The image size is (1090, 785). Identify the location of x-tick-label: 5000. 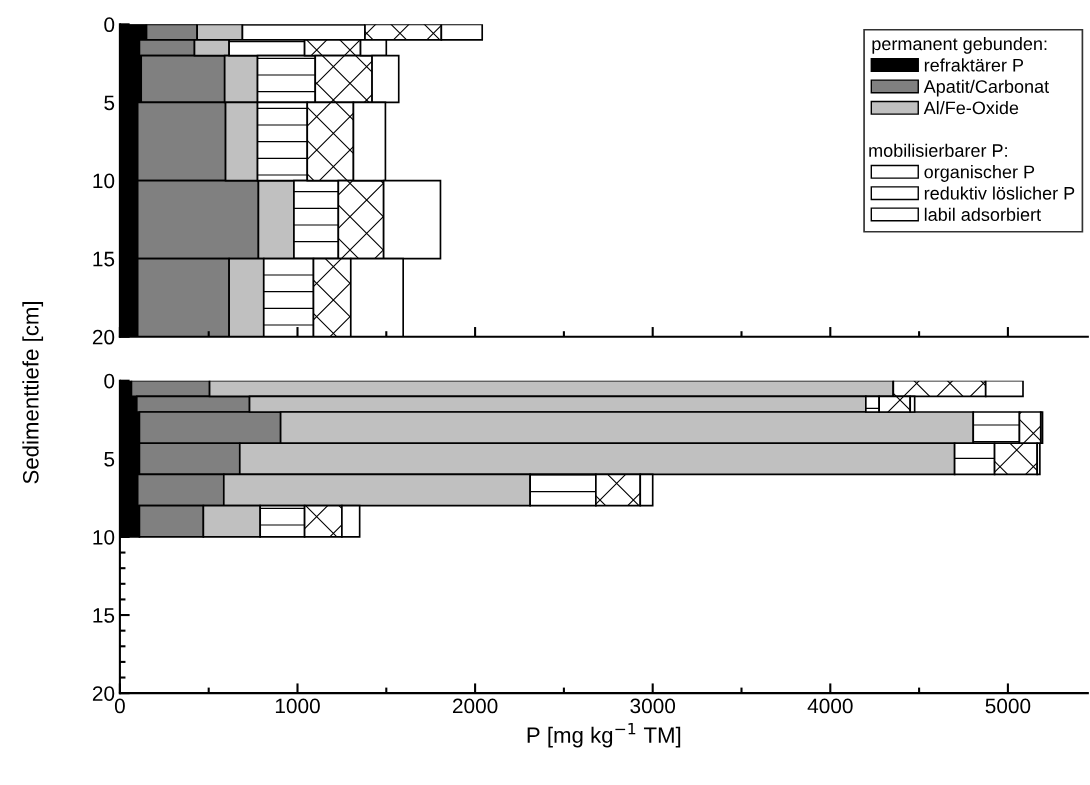
(1008, 706).